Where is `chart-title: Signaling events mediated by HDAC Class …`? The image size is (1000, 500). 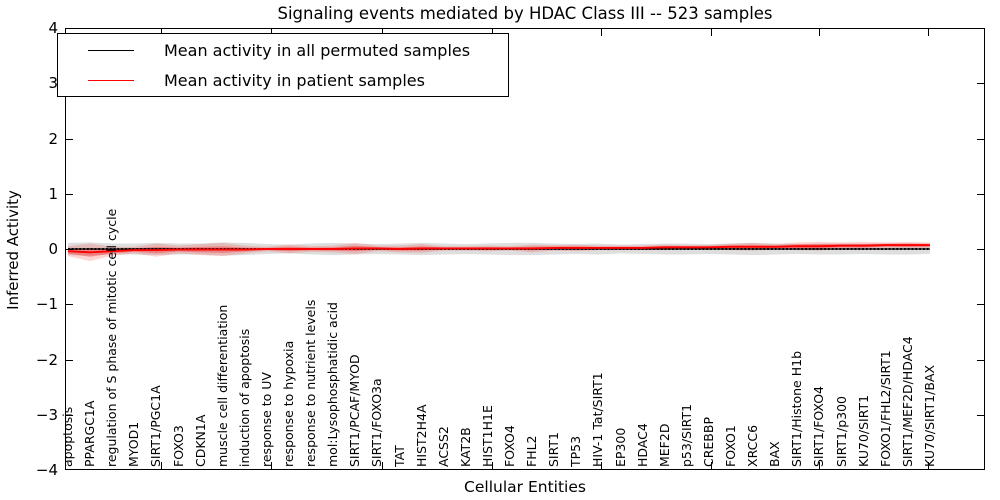 chart-title: Signaling events mediated by HDAC Class … is located at coordinates (525, 13).